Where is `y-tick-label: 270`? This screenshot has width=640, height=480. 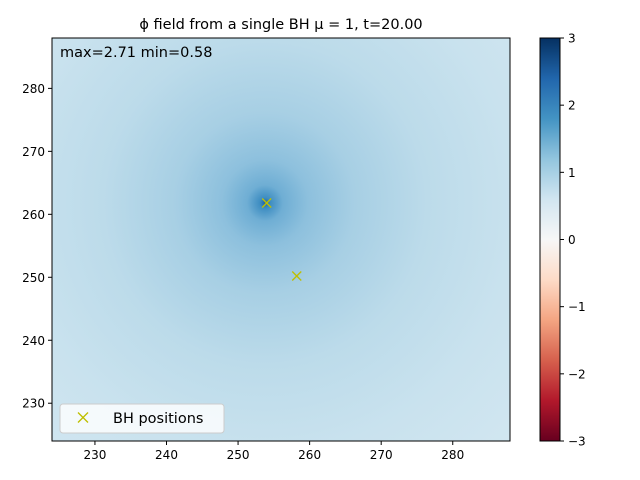
y-tick-label: 270 is located at coordinates (33, 152).